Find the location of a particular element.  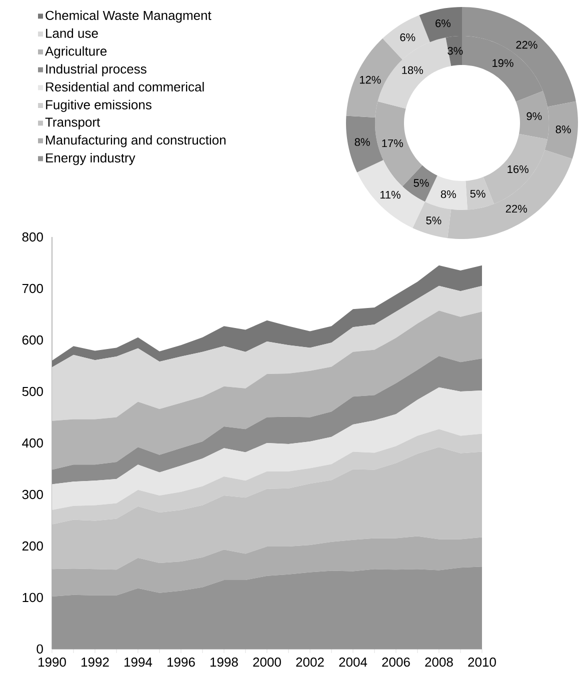

x-tick-label: 1992 is located at coordinates (95, 662).